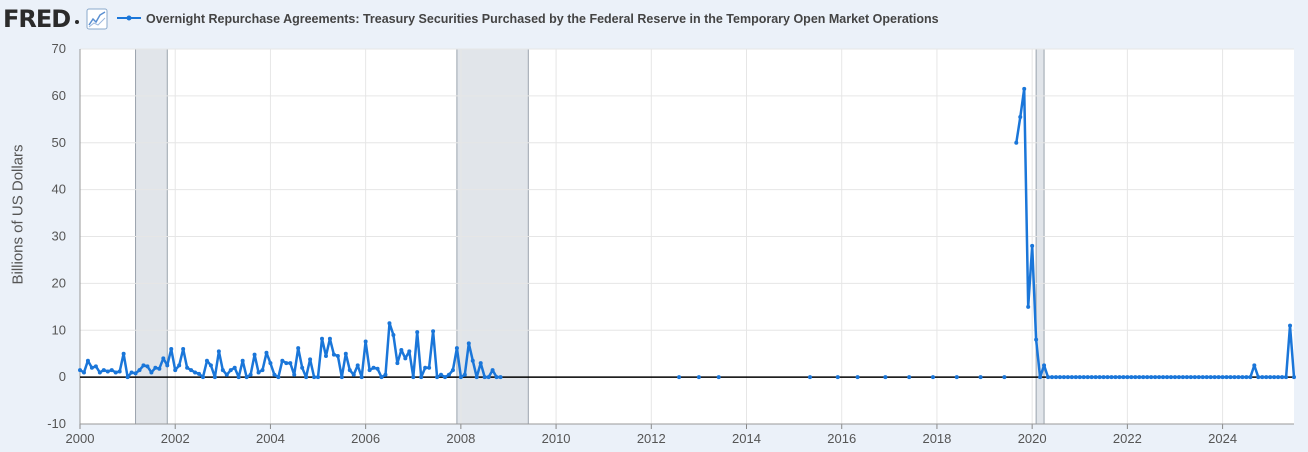 This screenshot has height=452, width=1308. What do you see at coordinates (97, 19) in the screenshot?
I see `line-chart-icon` at bounding box center [97, 19].